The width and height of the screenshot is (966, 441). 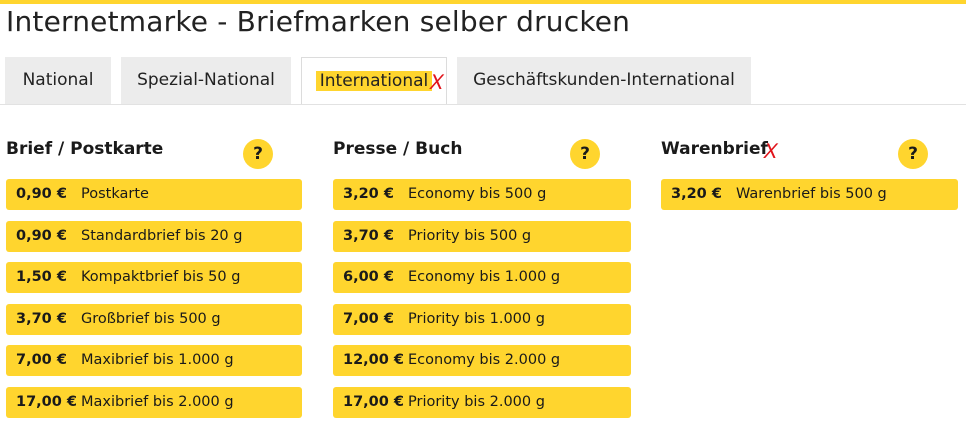 I want to click on tab-geschaeftskunden-international: Geschäftskunden-International, so click(x=604, y=80).